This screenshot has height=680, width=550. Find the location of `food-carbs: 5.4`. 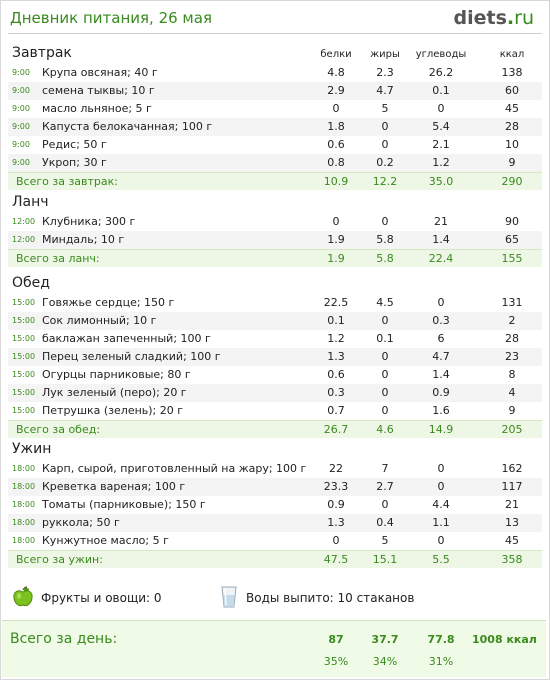

food-carbs: 5.4 is located at coordinates (441, 126).